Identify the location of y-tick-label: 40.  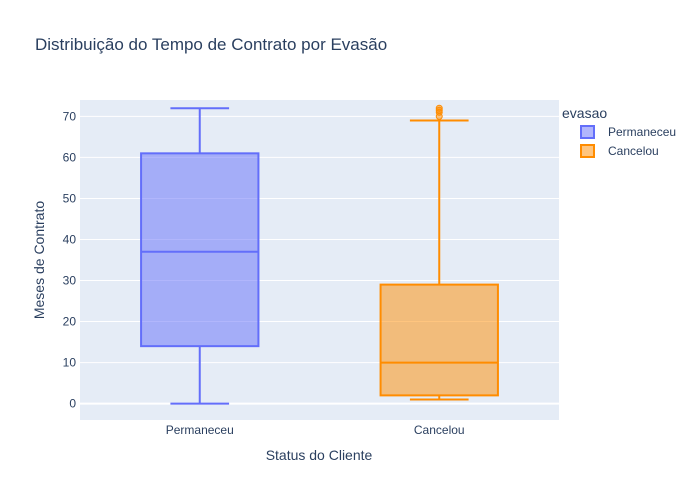
(70, 239).